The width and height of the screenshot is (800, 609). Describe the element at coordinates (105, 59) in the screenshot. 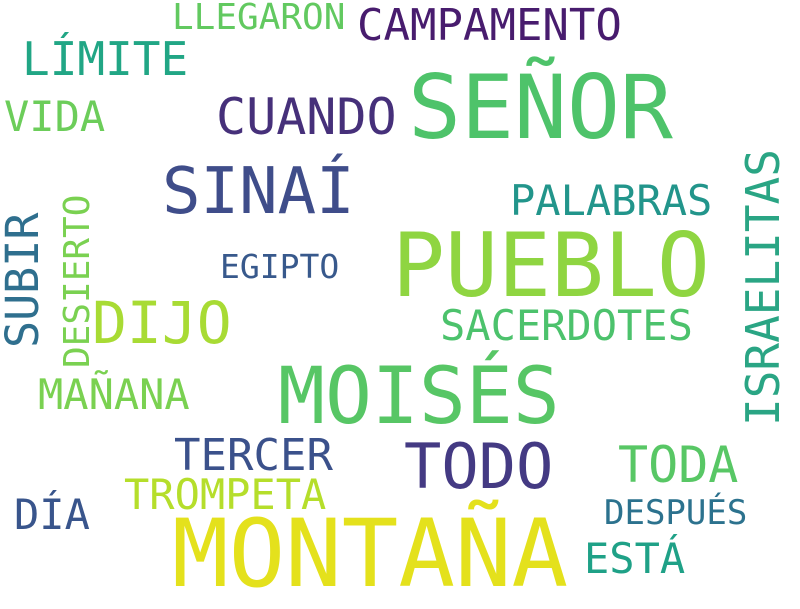

I see `word-limite: LÍMITE` at that location.